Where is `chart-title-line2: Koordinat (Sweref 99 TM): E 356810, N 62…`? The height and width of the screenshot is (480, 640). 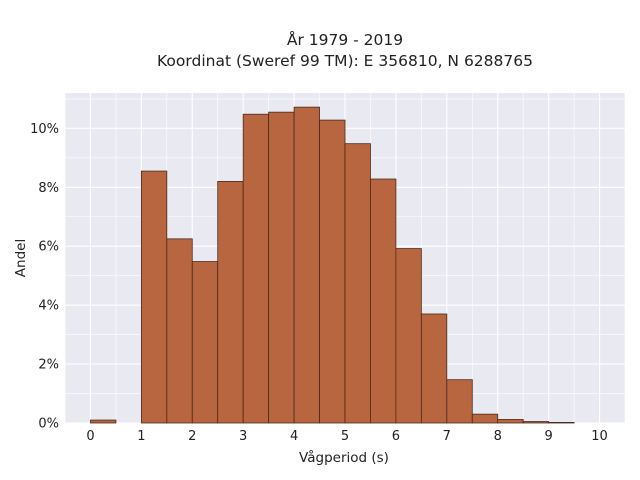
chart-title-line2: Koordinat (Sweref 99 TM): E 356810, N 62… is located at coordinates (345, 61).